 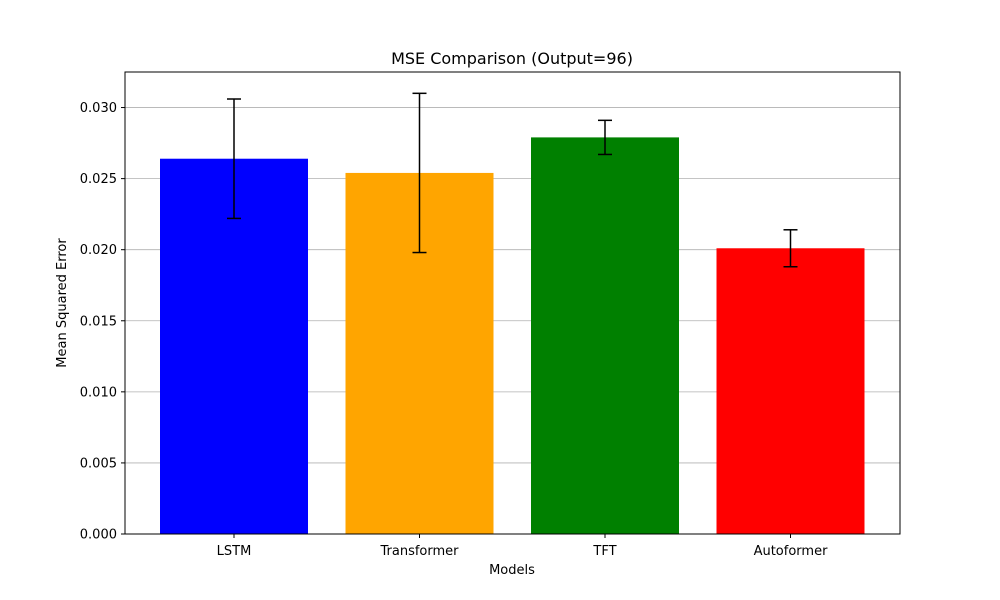 What do you see at coordinates (512, 570) in the screenshot?
I see `x-axis-label: Models` at bounding box center [512, 570].